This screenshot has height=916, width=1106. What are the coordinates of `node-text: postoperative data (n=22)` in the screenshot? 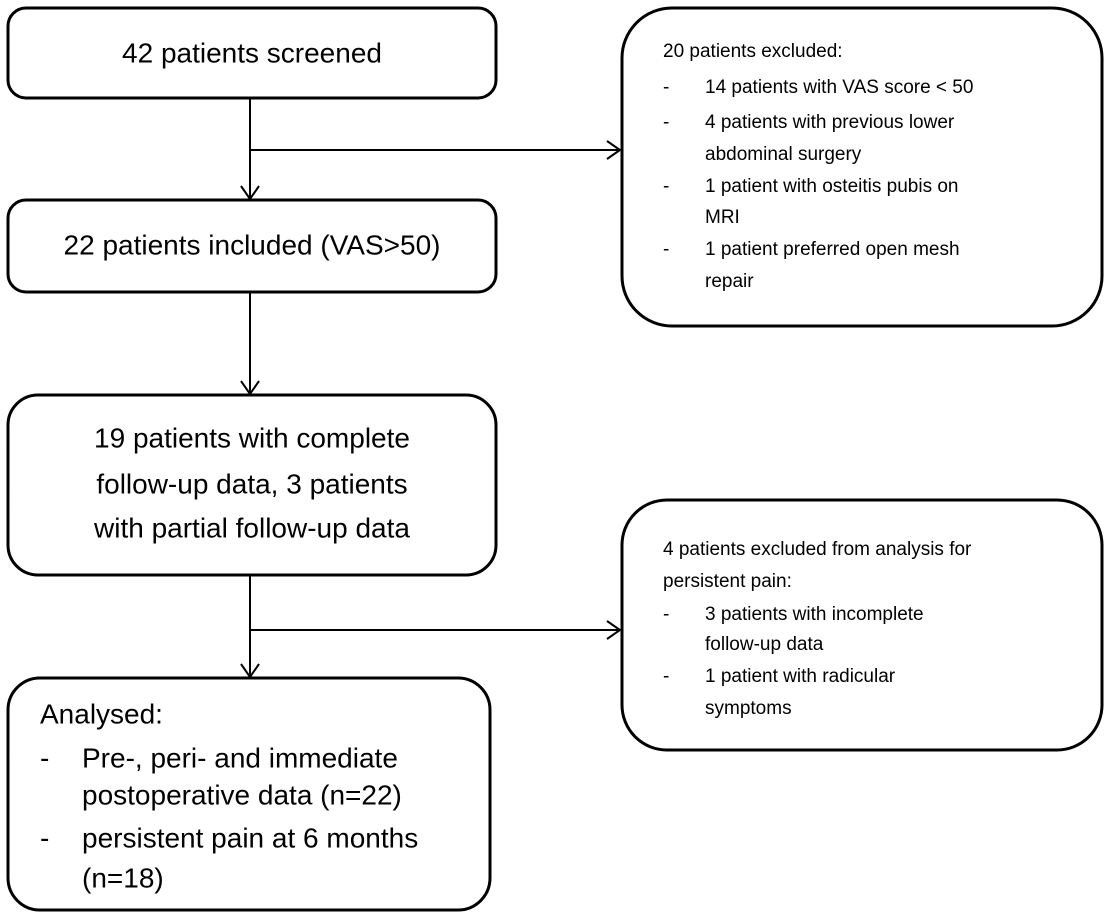 It's located at (242, 794).